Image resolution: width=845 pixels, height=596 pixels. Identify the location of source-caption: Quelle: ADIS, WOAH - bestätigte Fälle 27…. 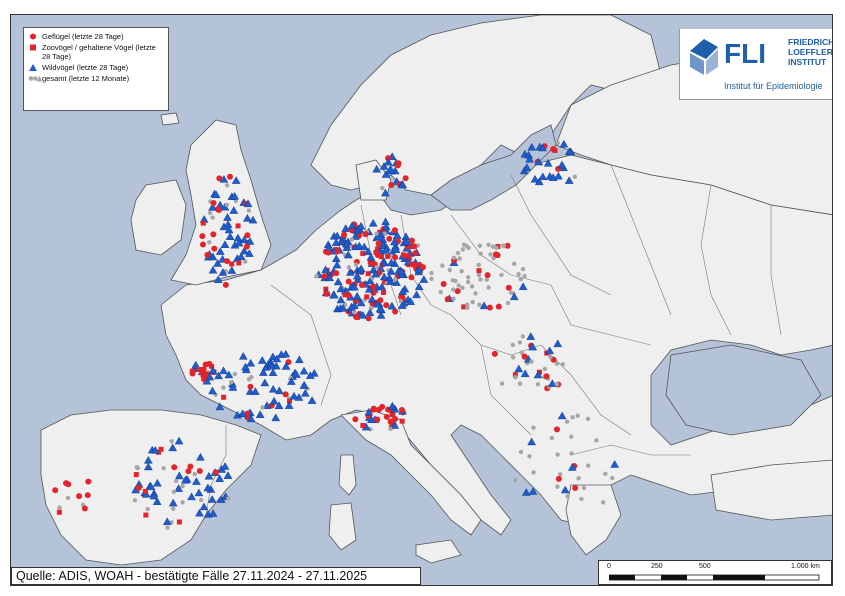
(216, 576).